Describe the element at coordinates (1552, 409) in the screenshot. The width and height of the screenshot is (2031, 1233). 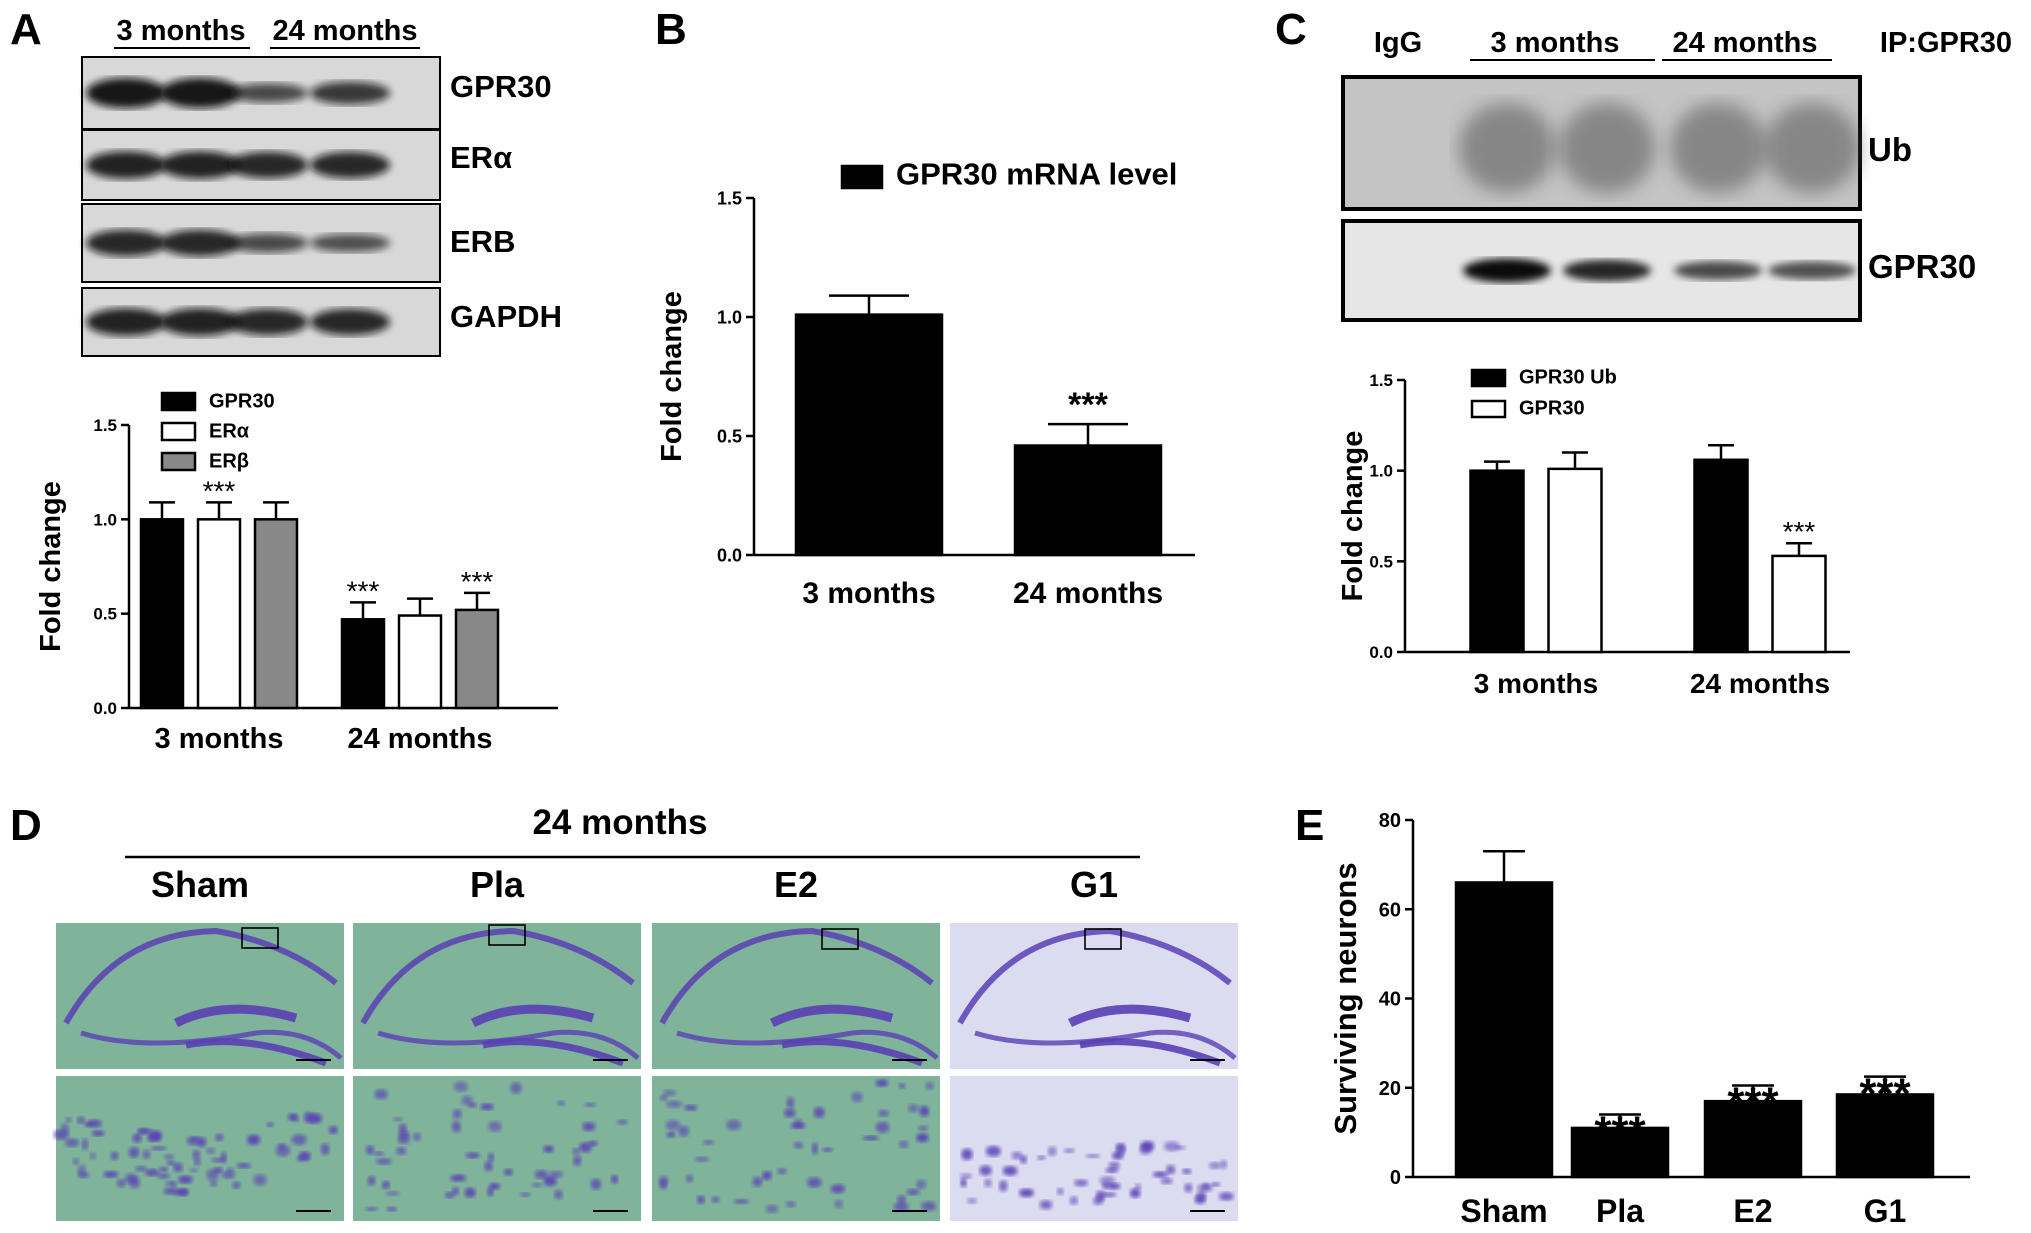
I see `legend-entry: GPR30` at that location.